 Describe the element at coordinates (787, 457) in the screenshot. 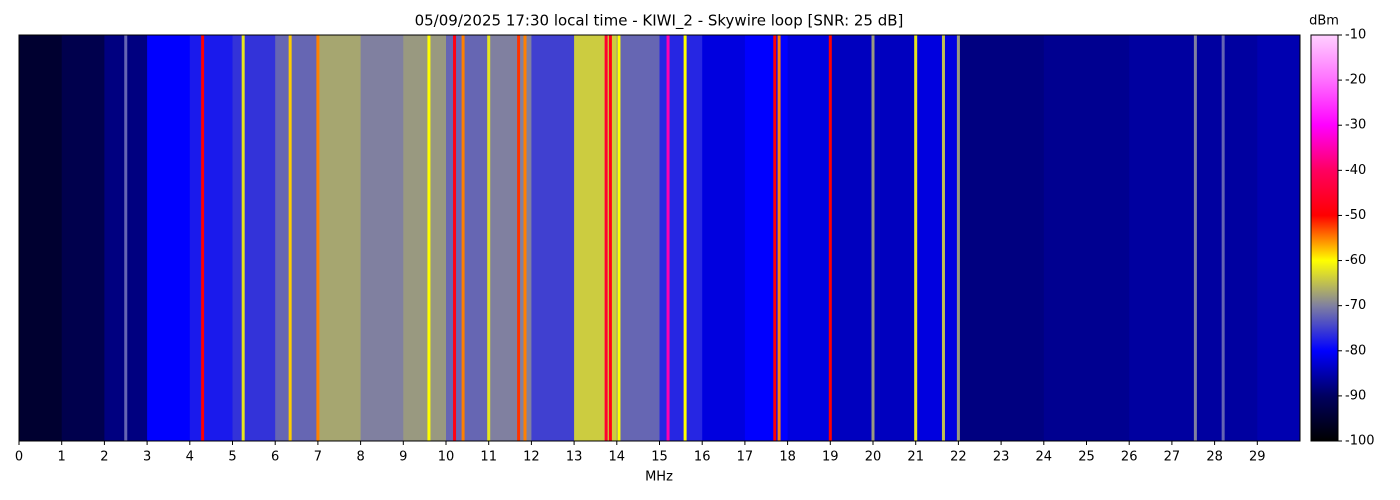

I see `x-tick-label: 18` at that location.